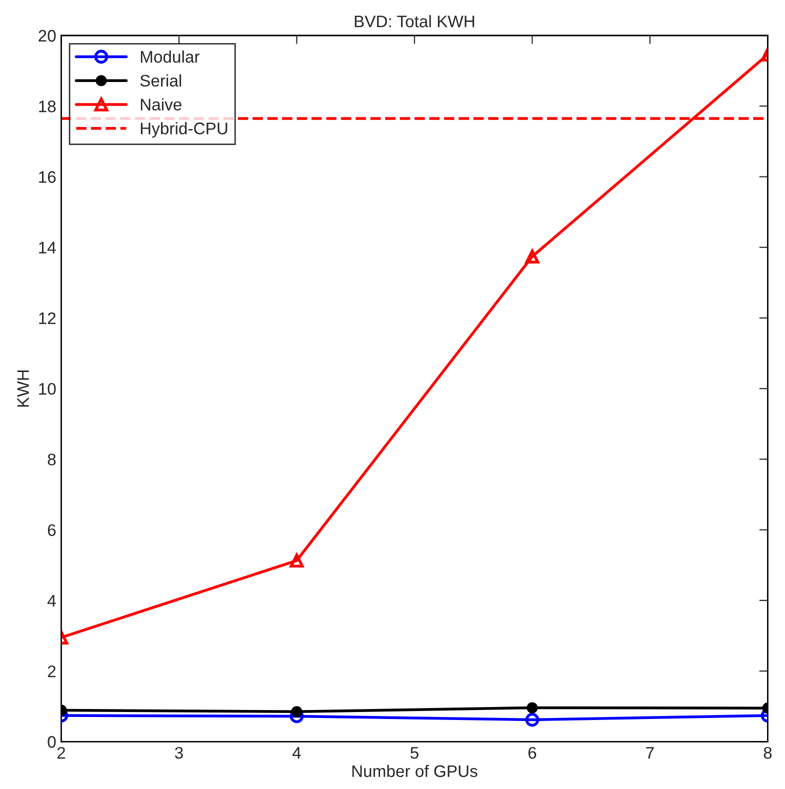 The height and width of the screenshot is (789, 785). Describe the element at coordinates (184, 130) in the screenshot. I see `legend-label: Hybrid-CPU` at that location.